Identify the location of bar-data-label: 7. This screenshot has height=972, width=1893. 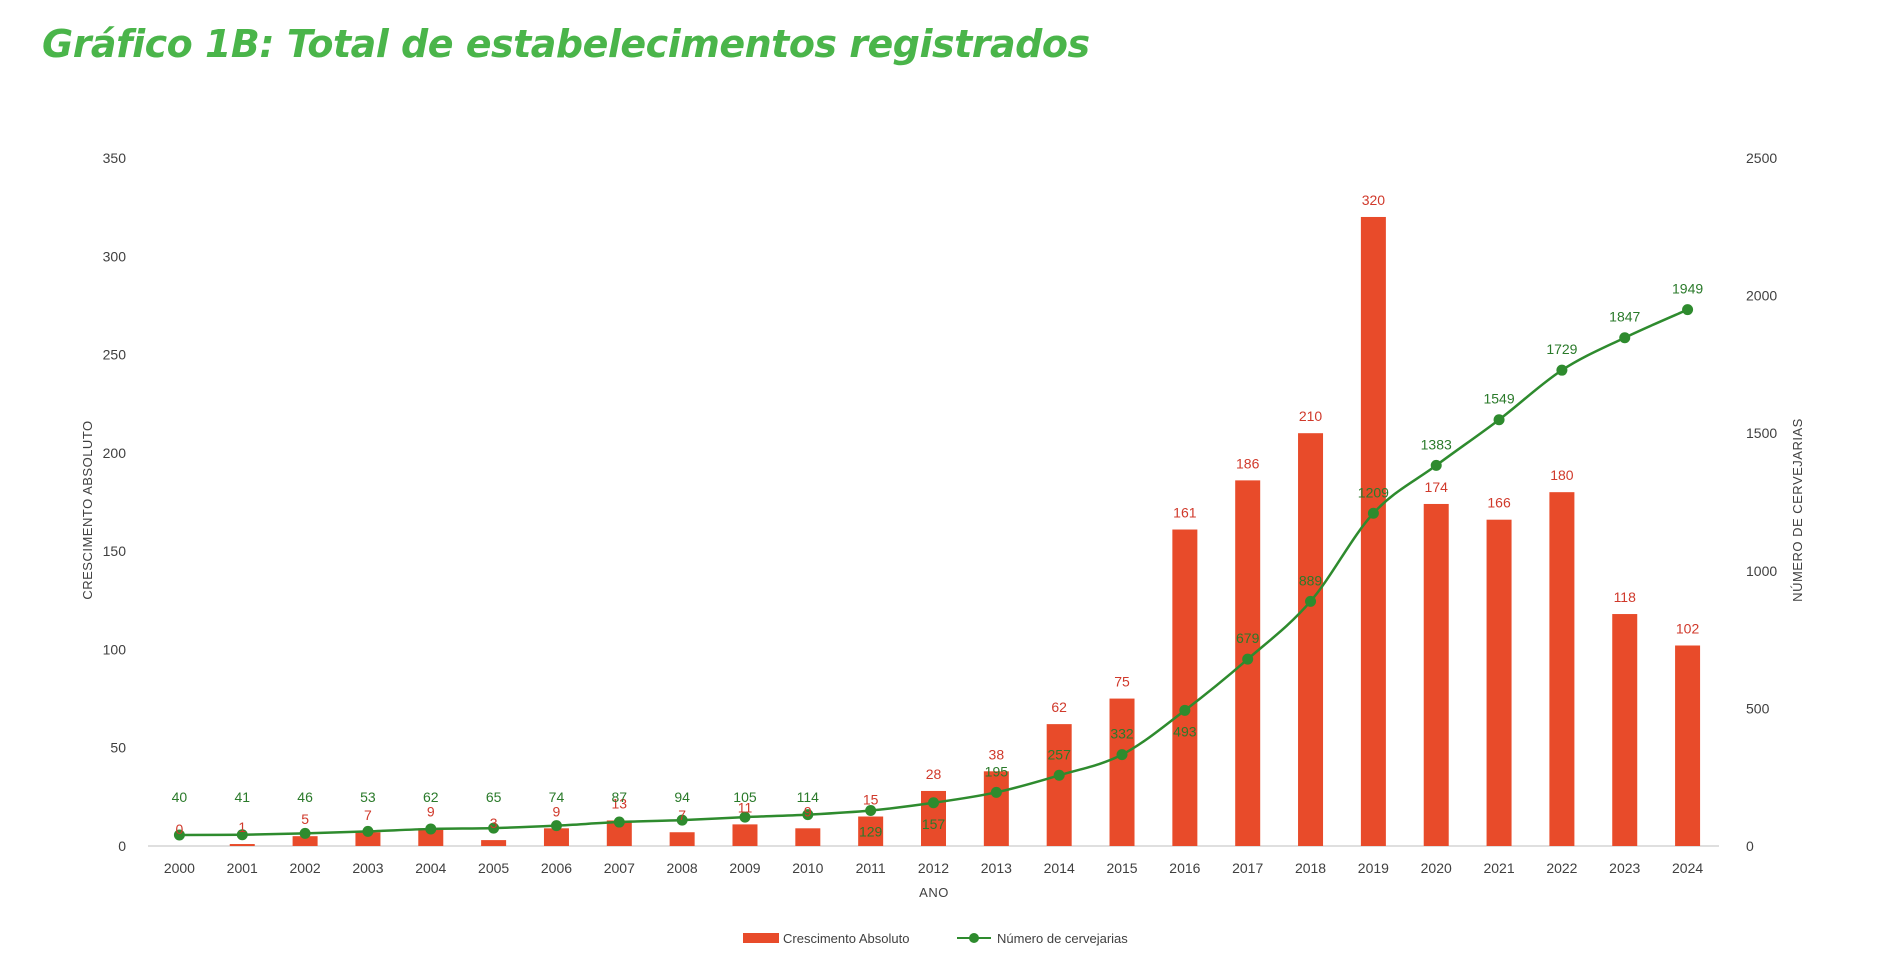
(682, 815).